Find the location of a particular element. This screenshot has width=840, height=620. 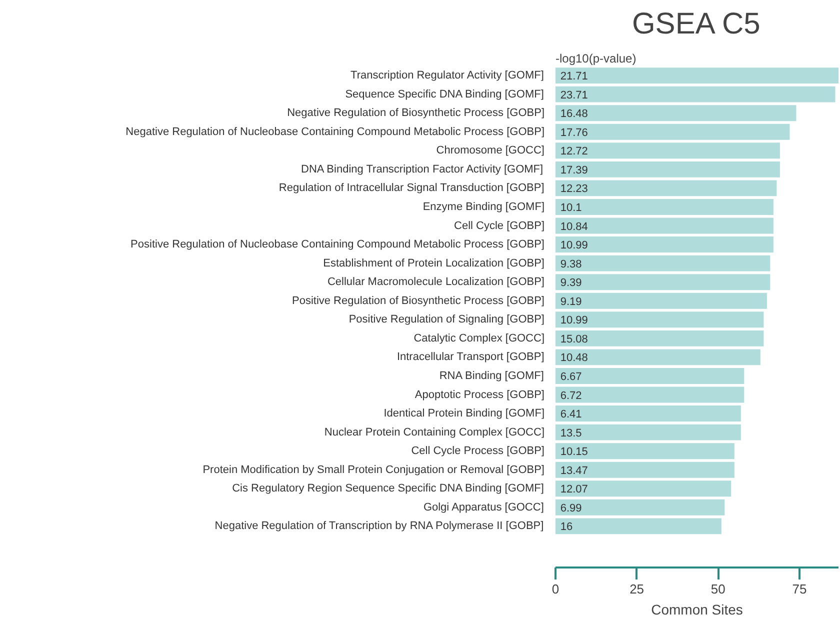

chart-title: GSEA C5 is located at coordinates (696, 24).